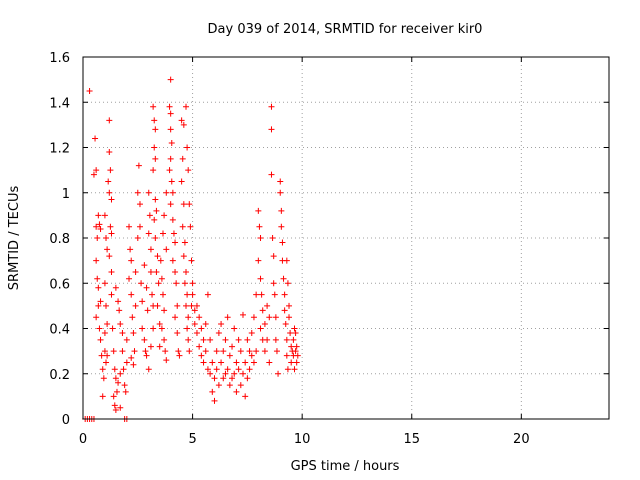 The width and height of the screenshot is (640, 480). Describe the element at coordinates (411, 439) in the screenshot. I see `x-tick-label: 15` at that location.